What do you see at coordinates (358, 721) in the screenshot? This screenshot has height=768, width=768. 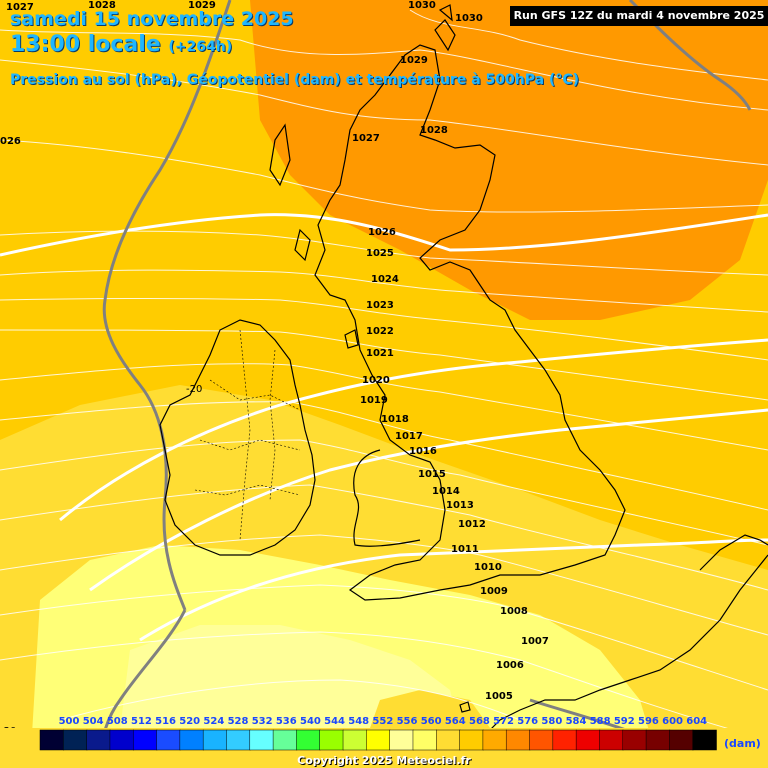 I see `scale-label: 548` at bounding box center [358, 721].